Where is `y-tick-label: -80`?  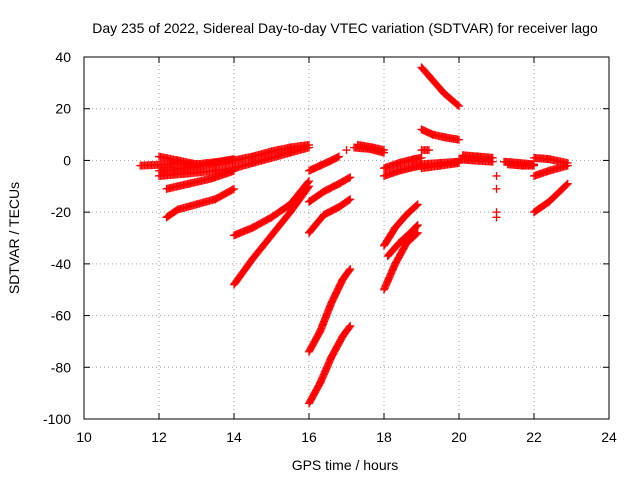 y-tick-label: -80 is located at coordinates (61, 367).